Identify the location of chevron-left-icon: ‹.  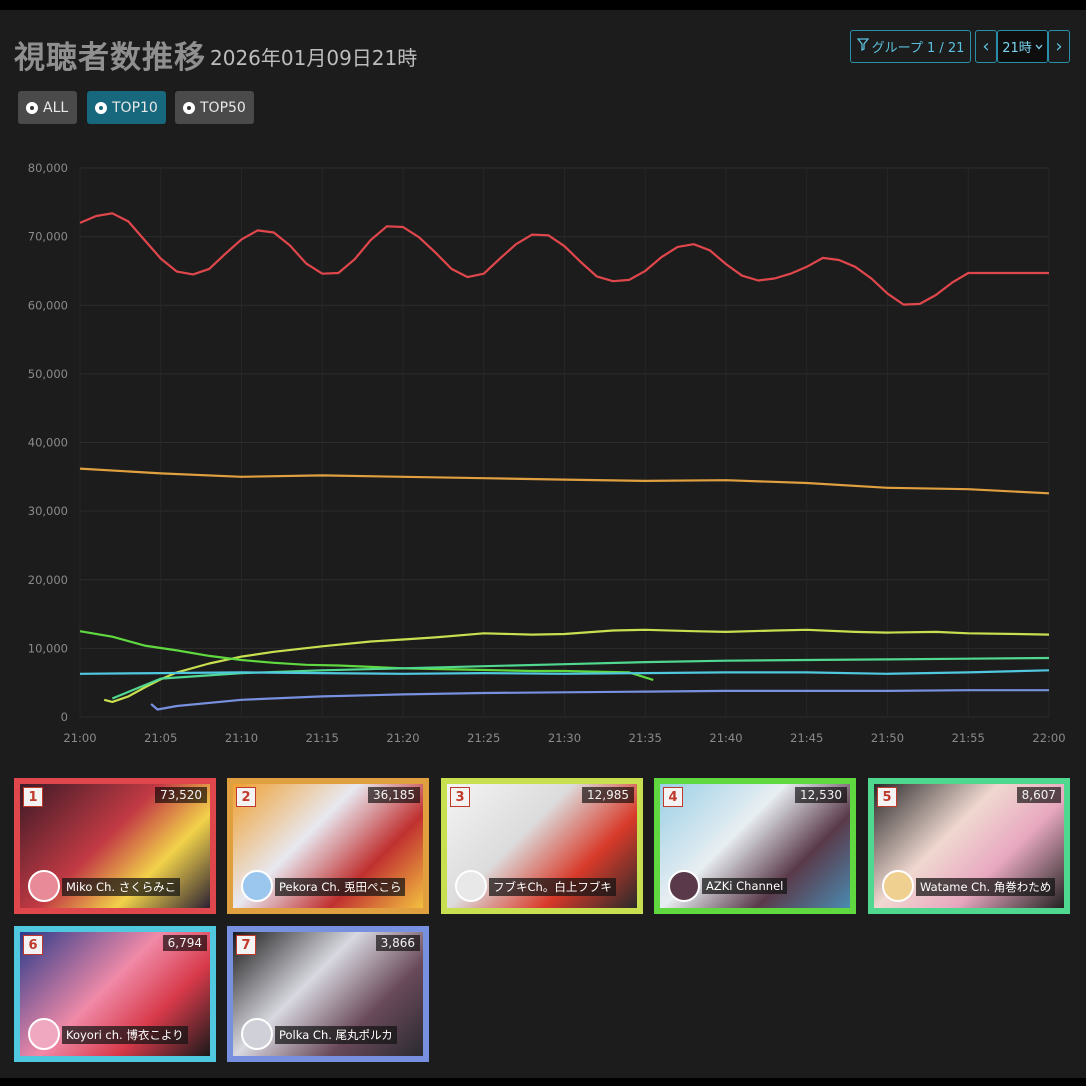
(986, 46).